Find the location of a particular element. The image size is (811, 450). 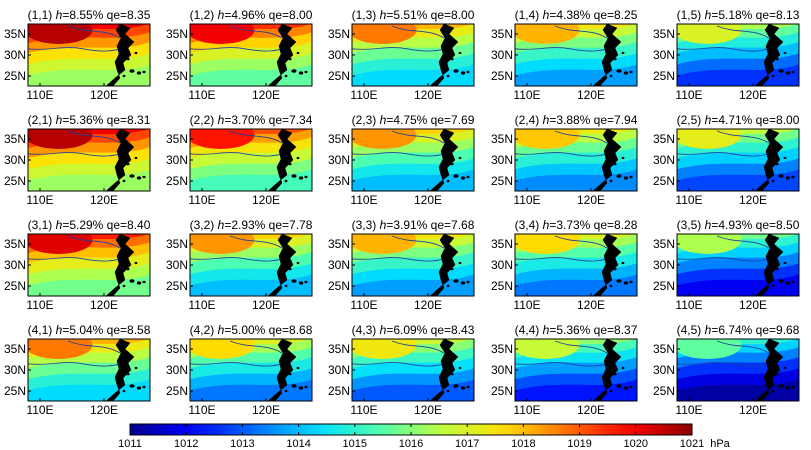

h-value: =5.51% qe=8.00 is located at coordinates (430, 15).